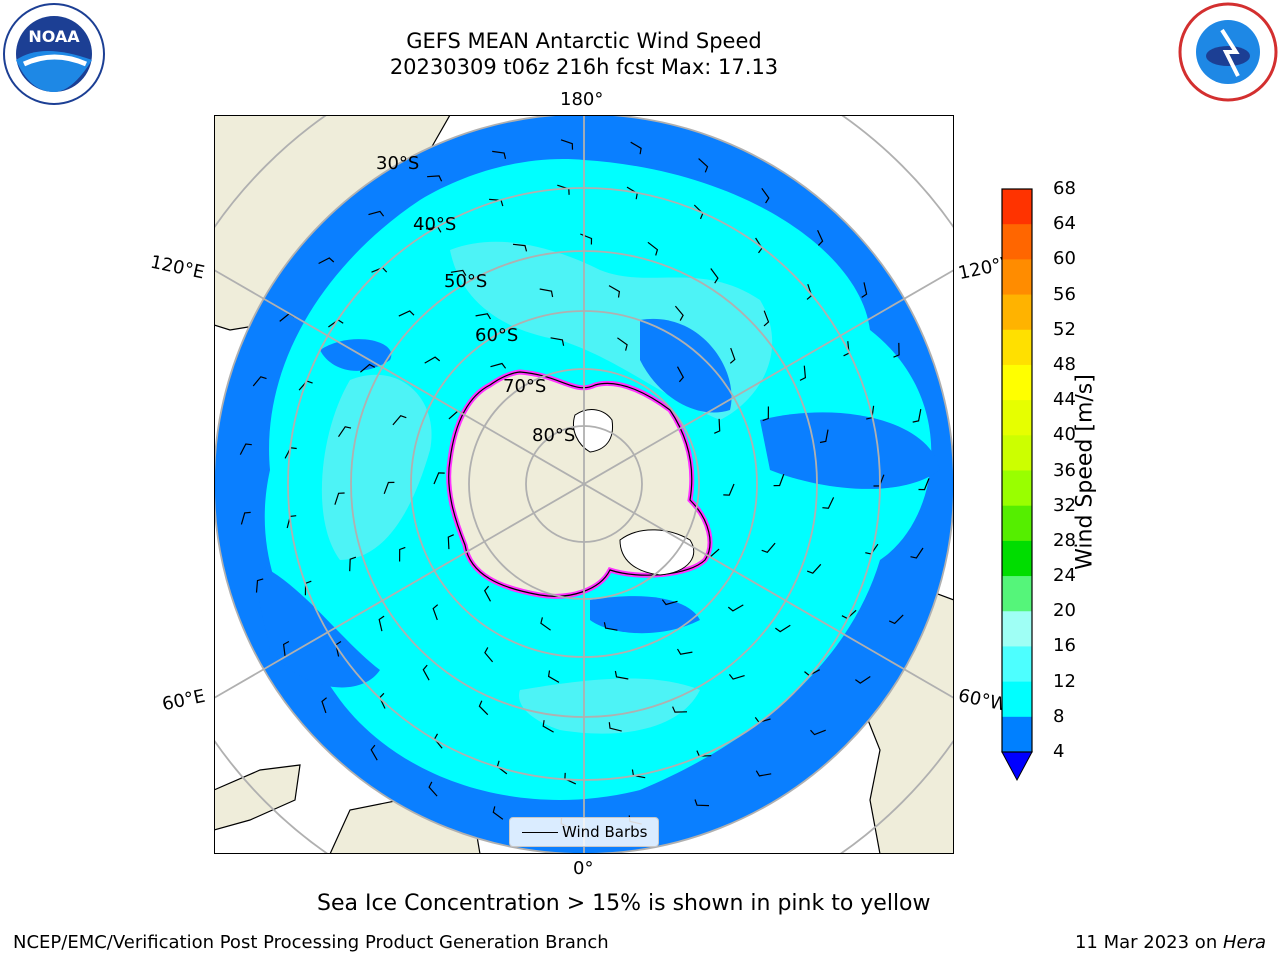  What do you see at coordinates (1064, 540) in the screenshot?
I see `colorbar-tick-label: 28` at bounding box center [1064, 540].